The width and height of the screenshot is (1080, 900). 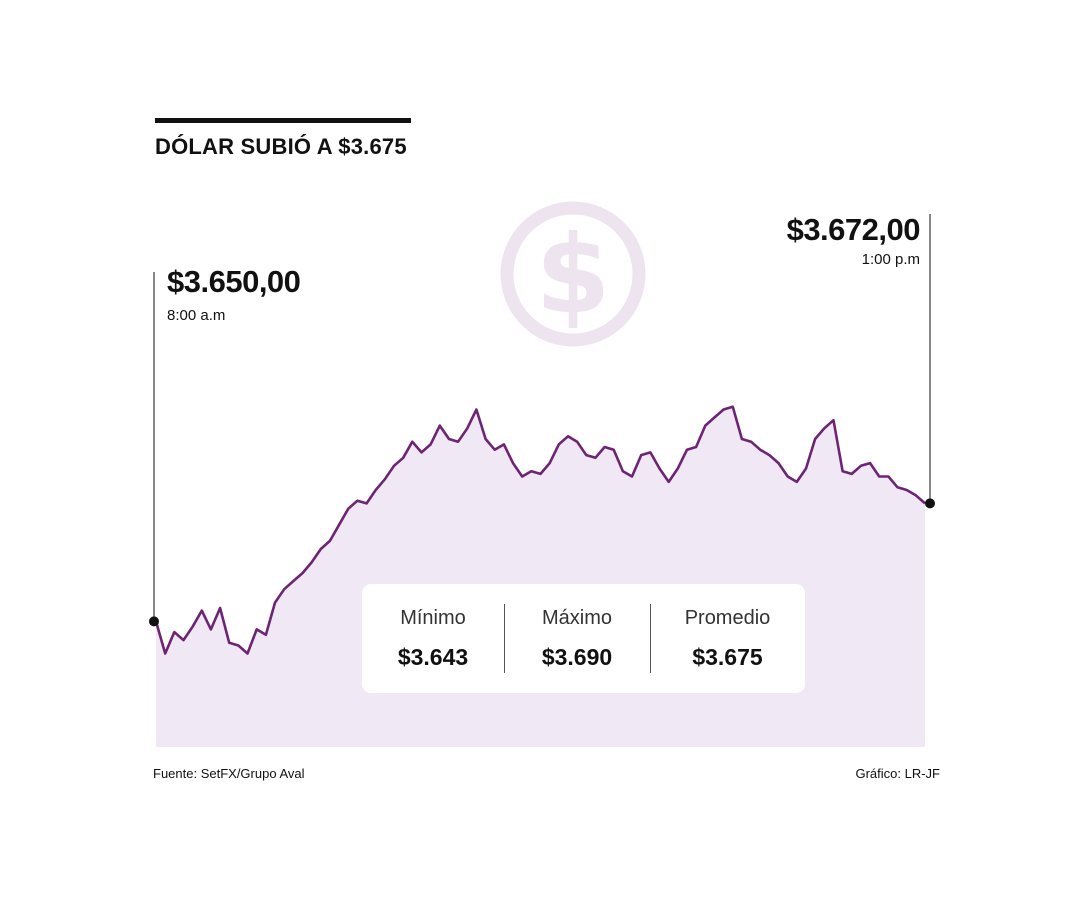 What do you see at coordinates (577, 638) in the screenshot?
I see `stat-maximum: Máximo $3.690` at bounding box center [577, 638].